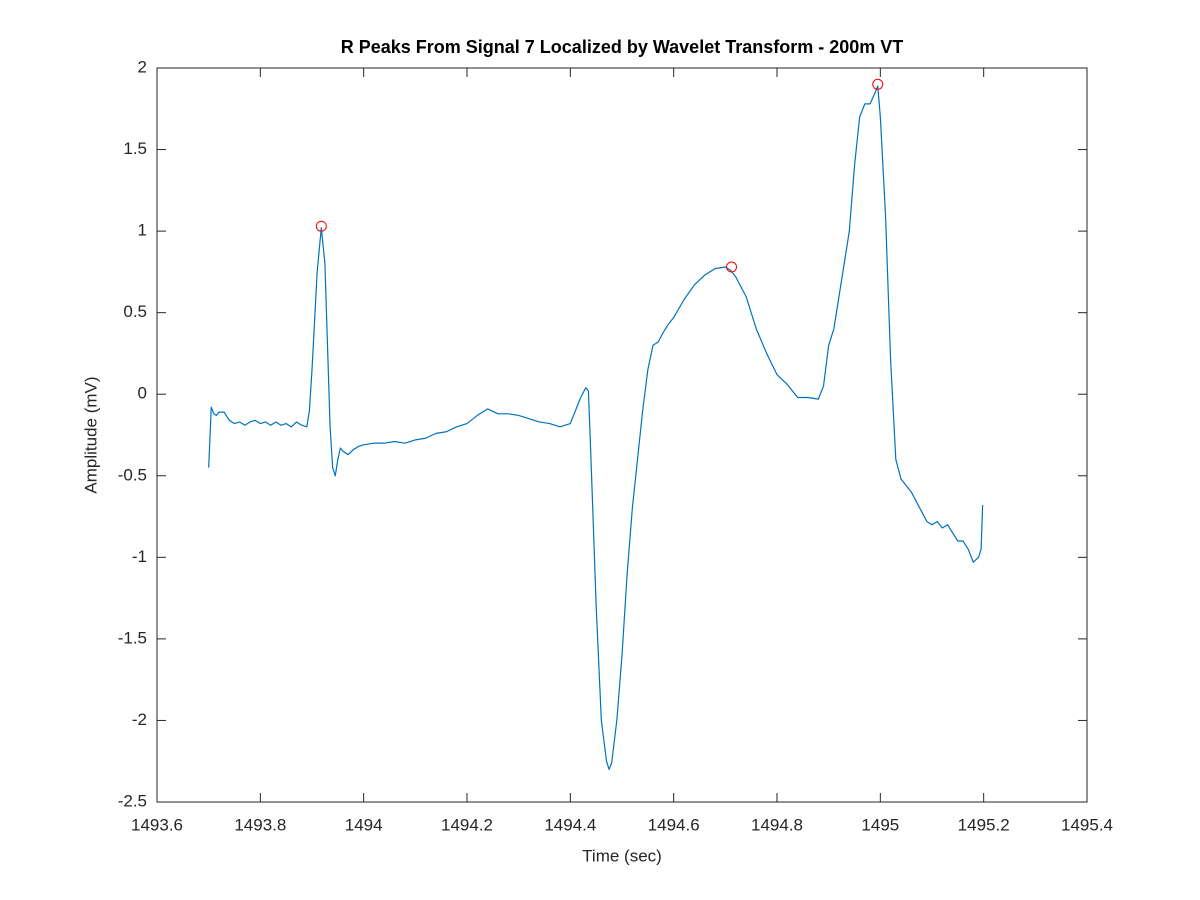 This screenshot has width=1200, height=900. What do you see at coordinates (364, 824) in the screenshot?
I see `x-tick-label: 1494` at bounding box center [364, 824].